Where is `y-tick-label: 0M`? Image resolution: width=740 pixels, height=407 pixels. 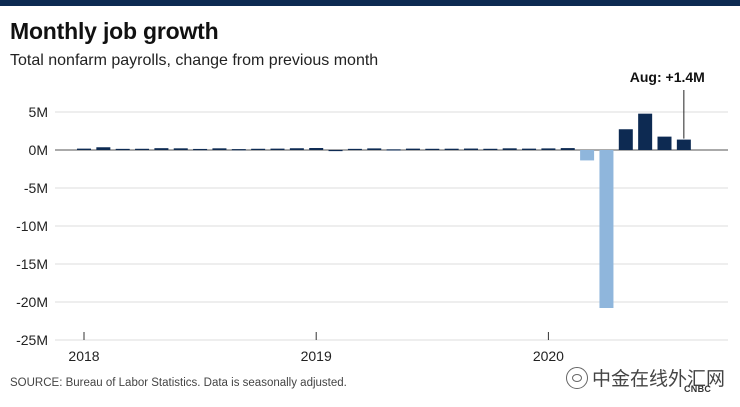
y-tick-label: 0M is located at coordinates (38, 150).